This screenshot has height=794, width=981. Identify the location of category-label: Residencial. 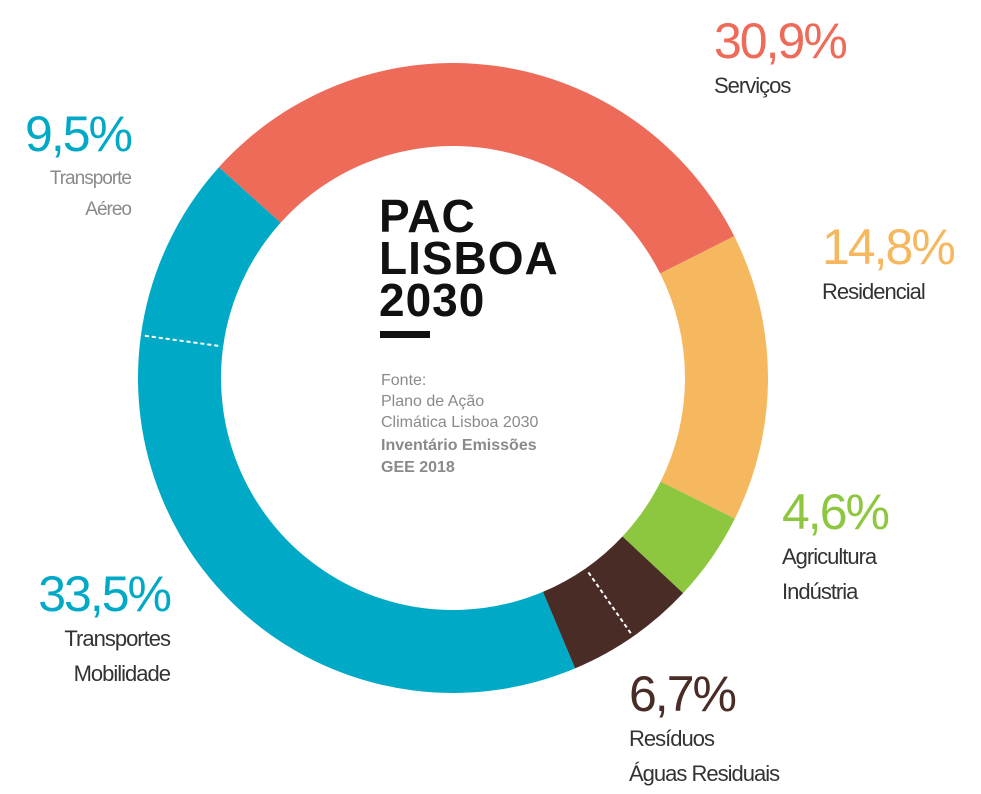
(873, 291).